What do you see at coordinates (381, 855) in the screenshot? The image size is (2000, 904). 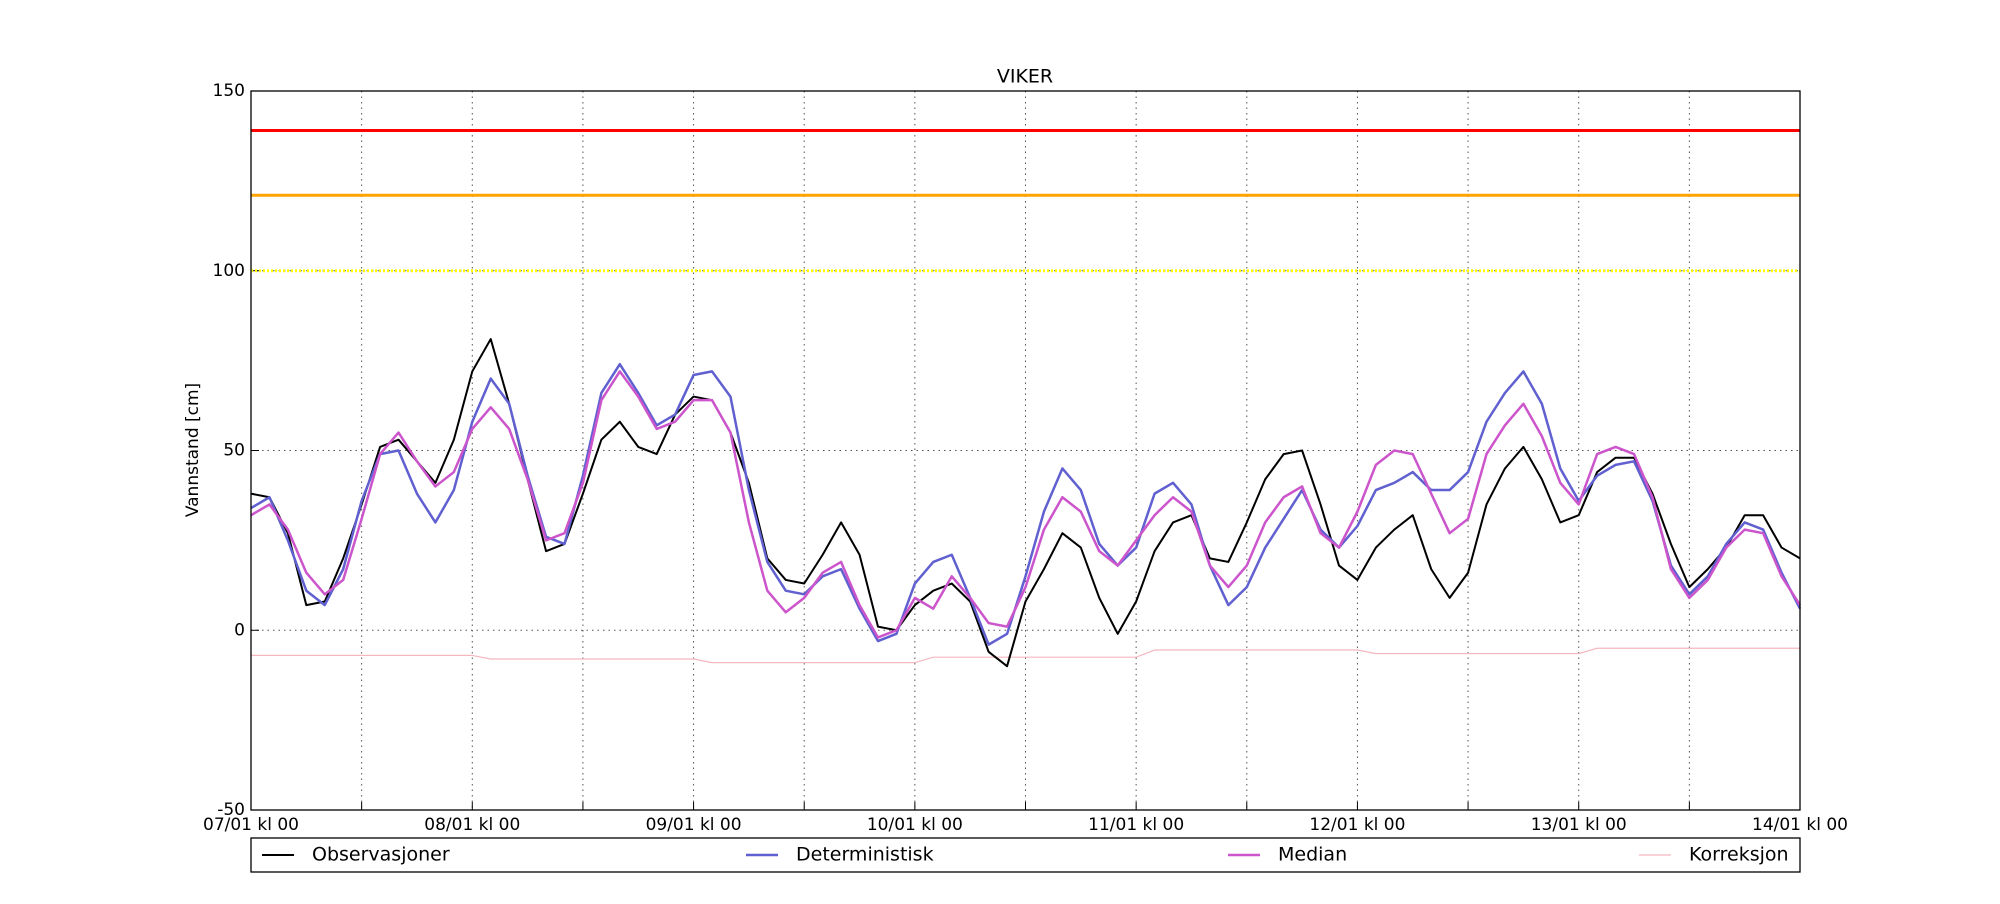 I see `legend-label: Observasjoner` at bounding box center [381, 855].